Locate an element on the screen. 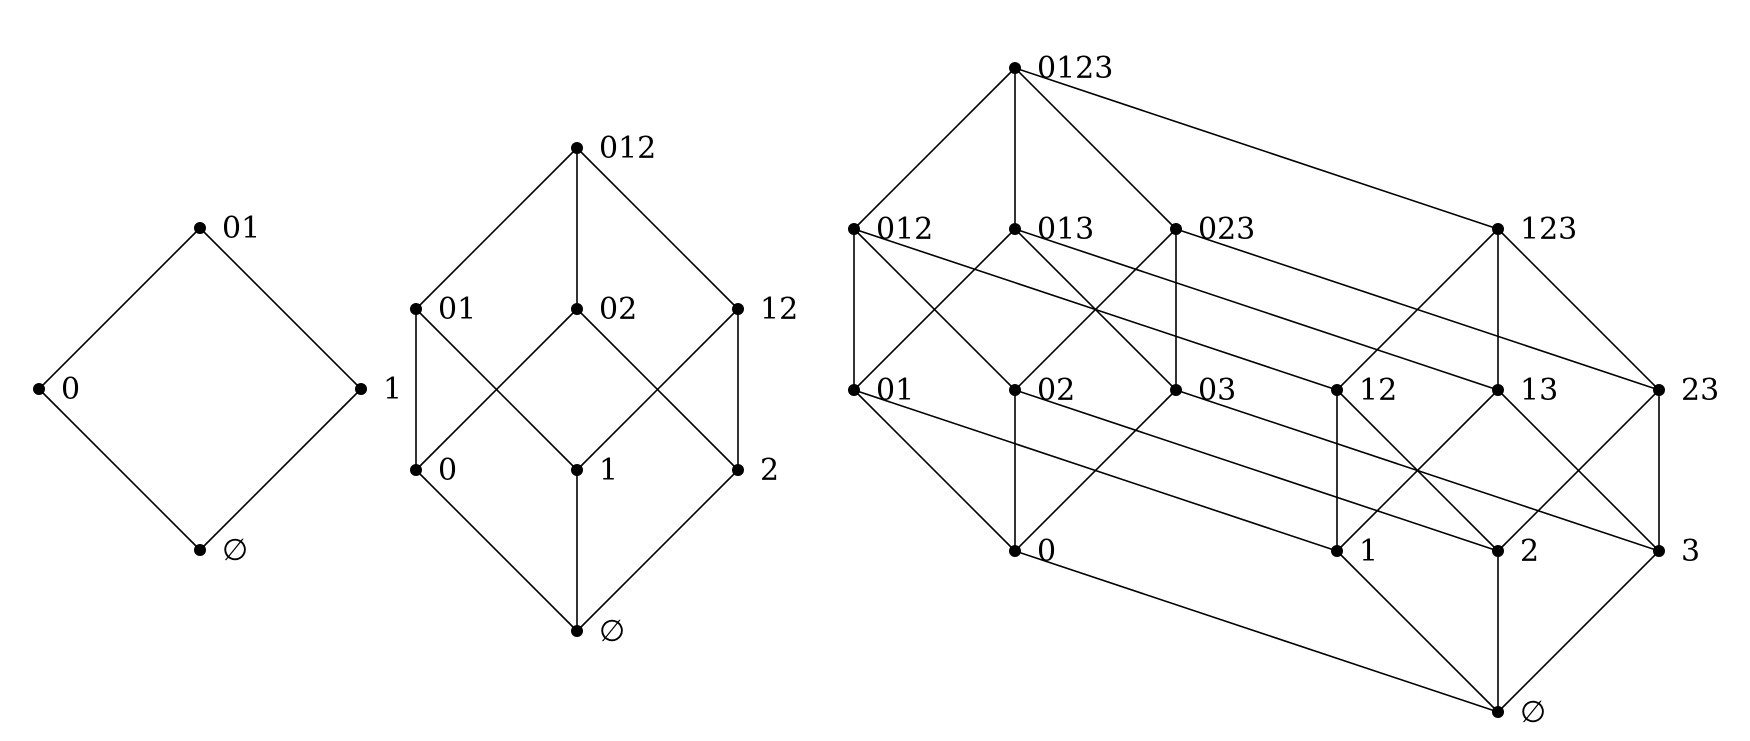 The height and width of the screenshot is (741, 1750). node-label-03: 03 is located at coordinates (1217, 390).